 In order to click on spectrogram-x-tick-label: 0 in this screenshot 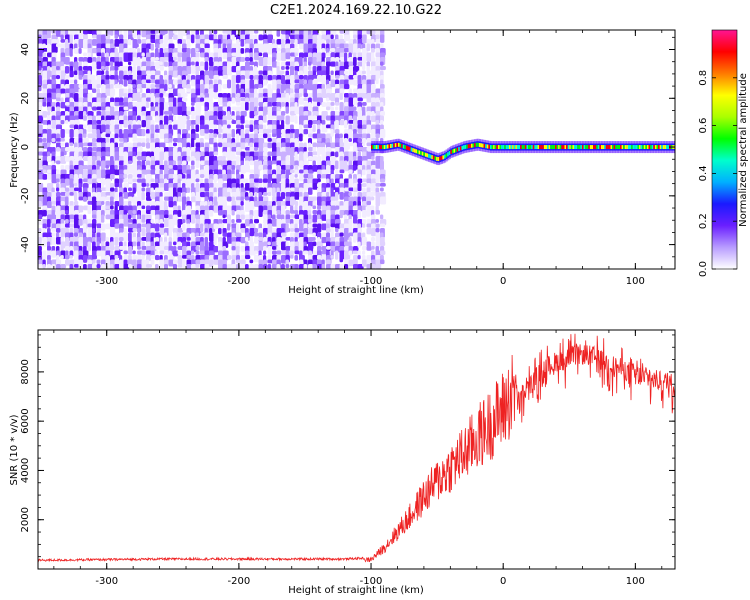, I will do `click(503, 281)`.